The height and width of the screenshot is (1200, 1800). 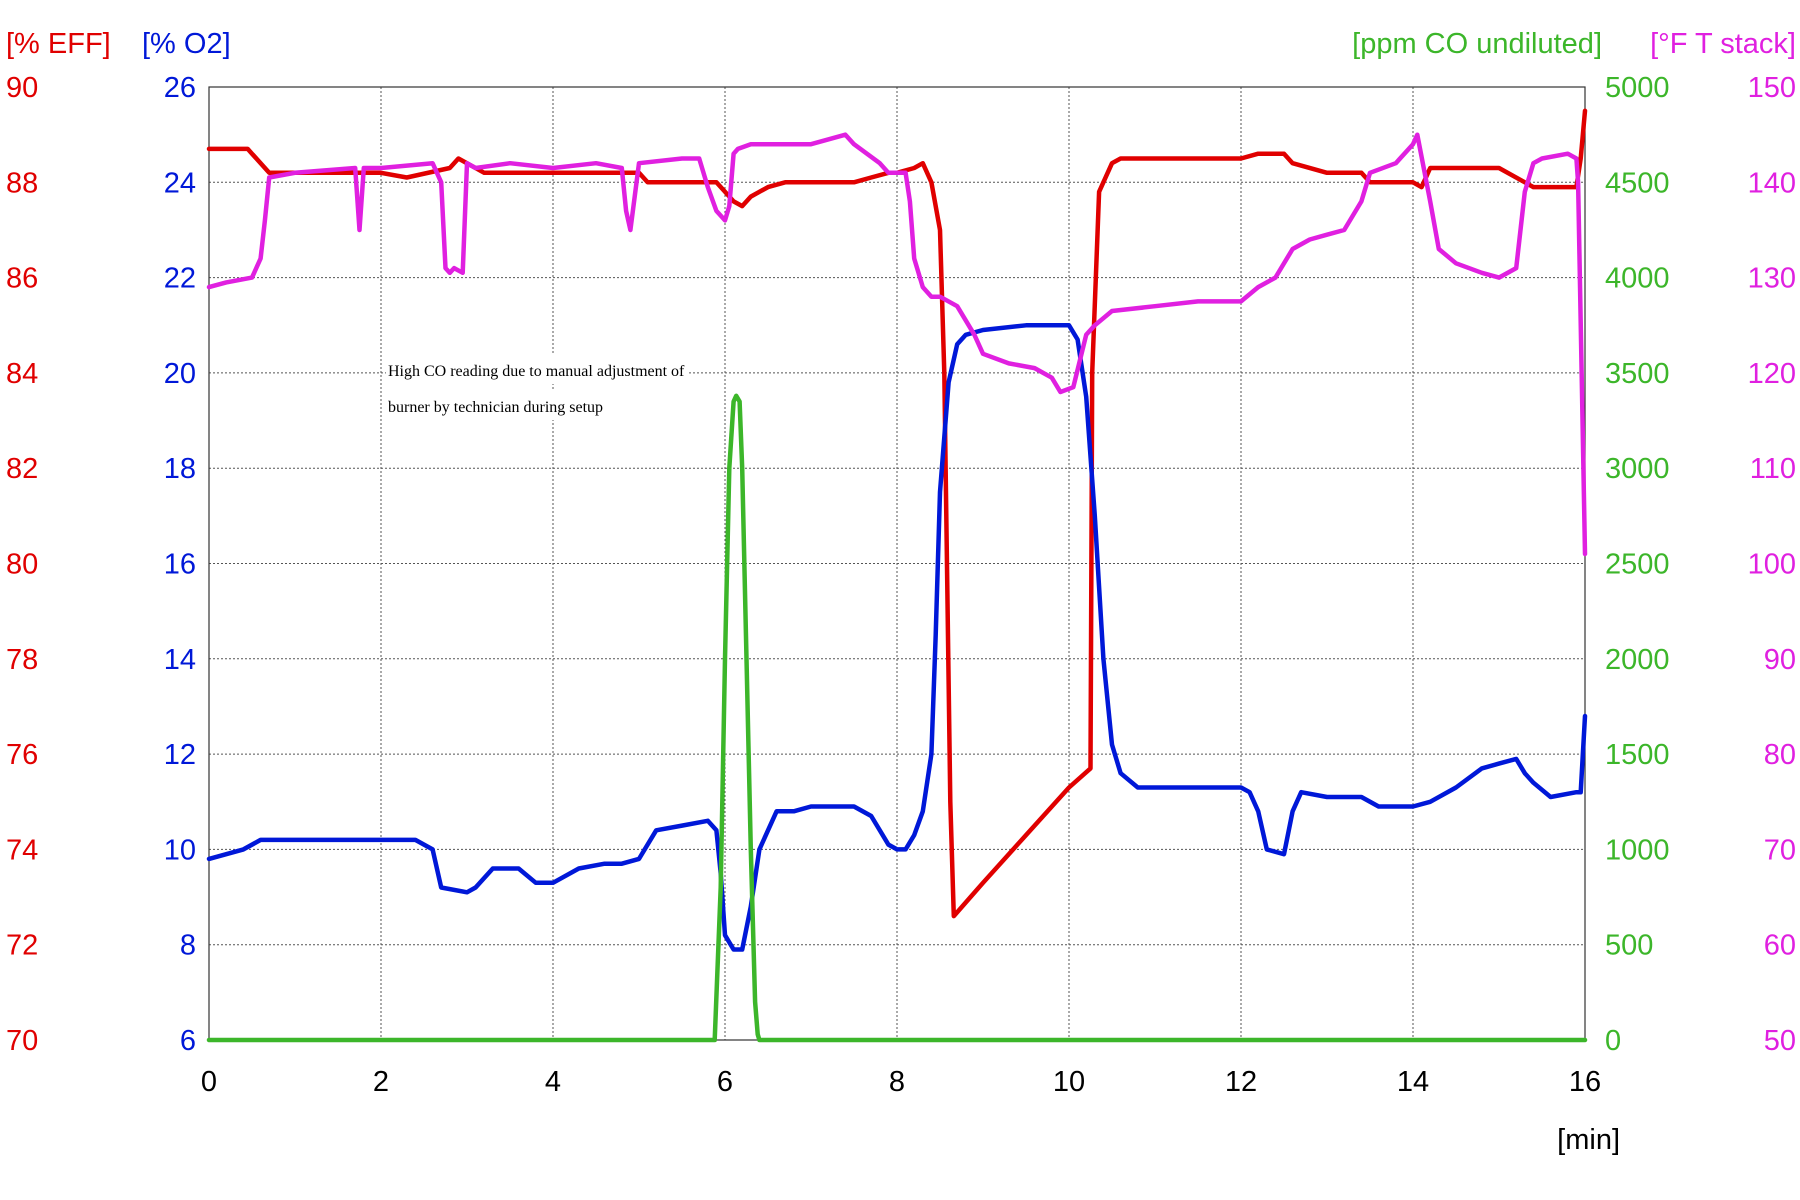 I want to click on y-tick-label-eff: 76, so click(x=22, y=755).